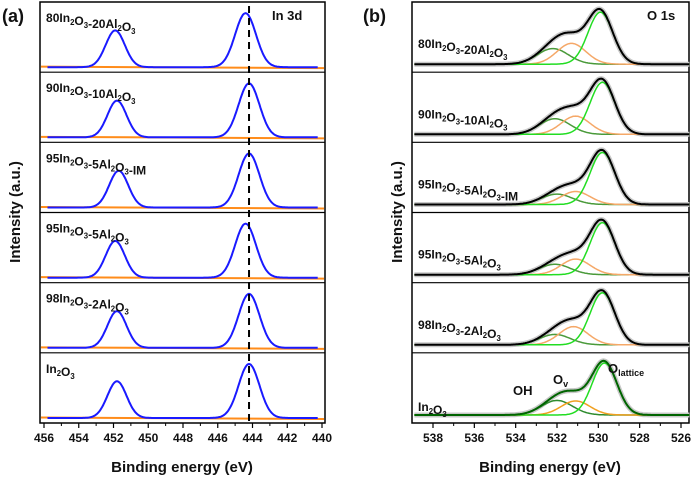  I want to click on x-tick-label: 456, so click(44, 438).